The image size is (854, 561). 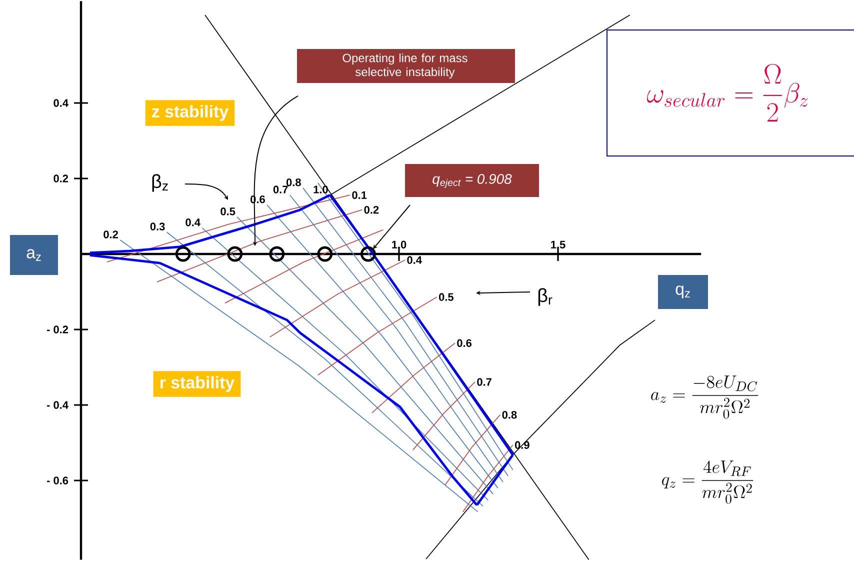 I want to click on annotation: r stability, so click(x=197, y=384).